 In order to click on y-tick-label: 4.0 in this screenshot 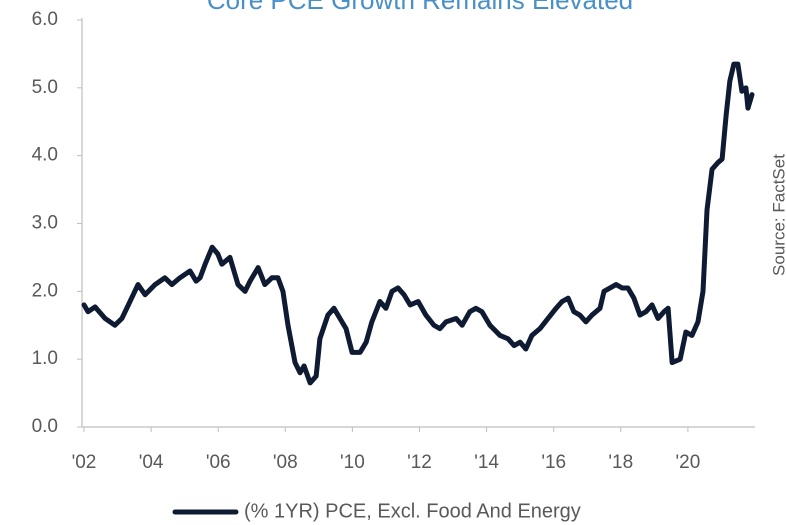, I will do `click(45, 155)`.